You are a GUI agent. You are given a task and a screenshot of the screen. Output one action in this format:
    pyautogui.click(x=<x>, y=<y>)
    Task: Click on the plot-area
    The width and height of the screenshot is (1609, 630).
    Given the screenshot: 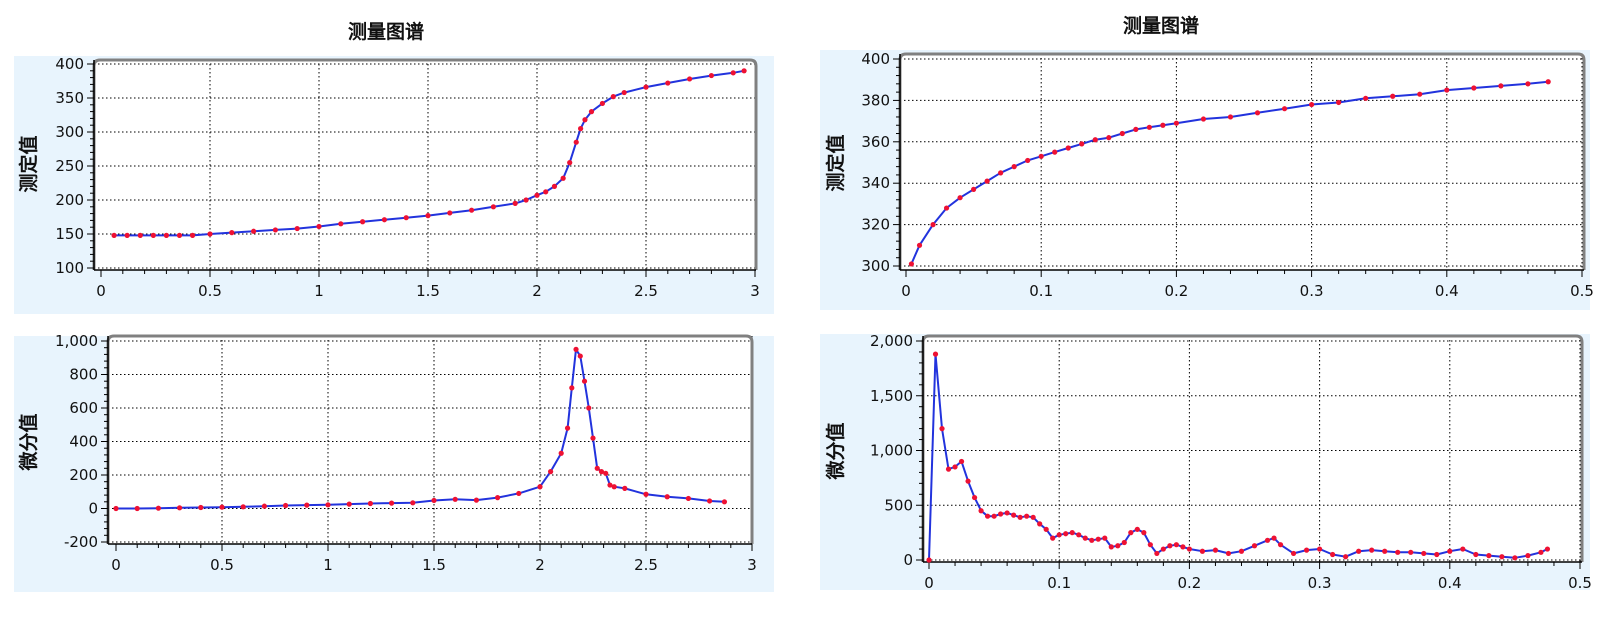 What is the action you would take?
    pyautogui.click(x=1242, y=162)
    